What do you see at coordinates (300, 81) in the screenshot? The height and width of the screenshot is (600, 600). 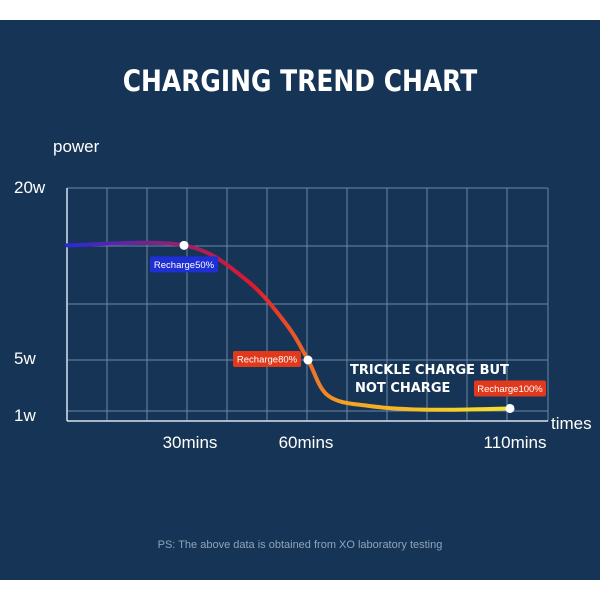 I see `chart-title: CHARGING TREND CHART` at bounding box center [300, 81].